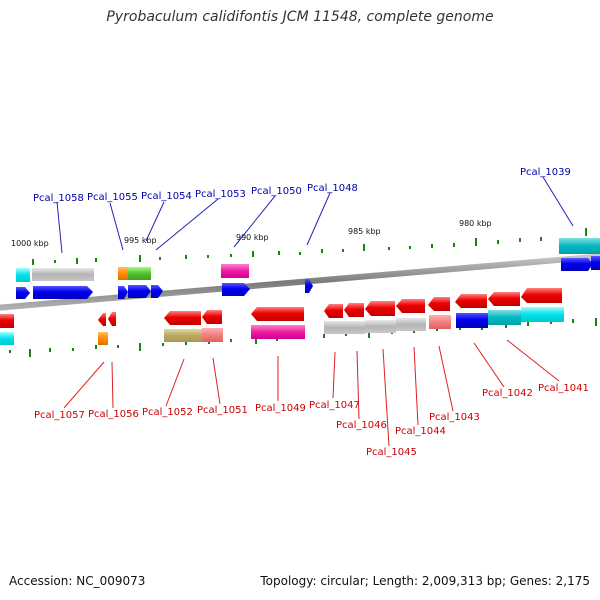  Describe the element at coordinates (300, 282) in the screenshot. I see `genome-backbone` at that location.